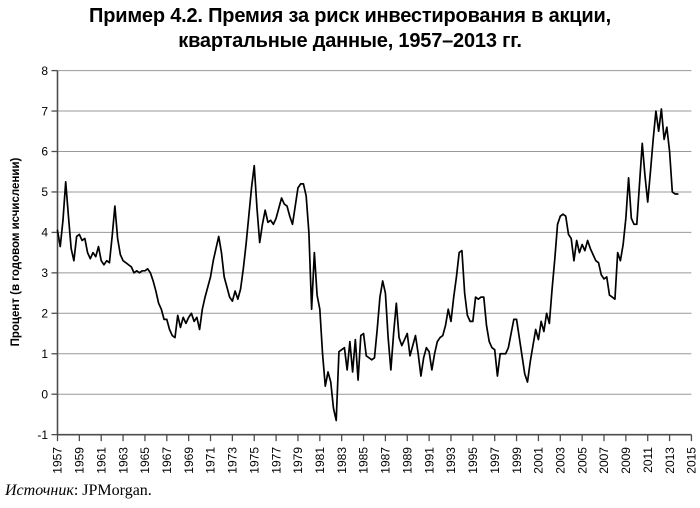 The width and height of the screenshot is (700, 508). Describe the element at coordinates (112, 490) in the screenshot. I see `source-value: : JPMorgan.` at that location.